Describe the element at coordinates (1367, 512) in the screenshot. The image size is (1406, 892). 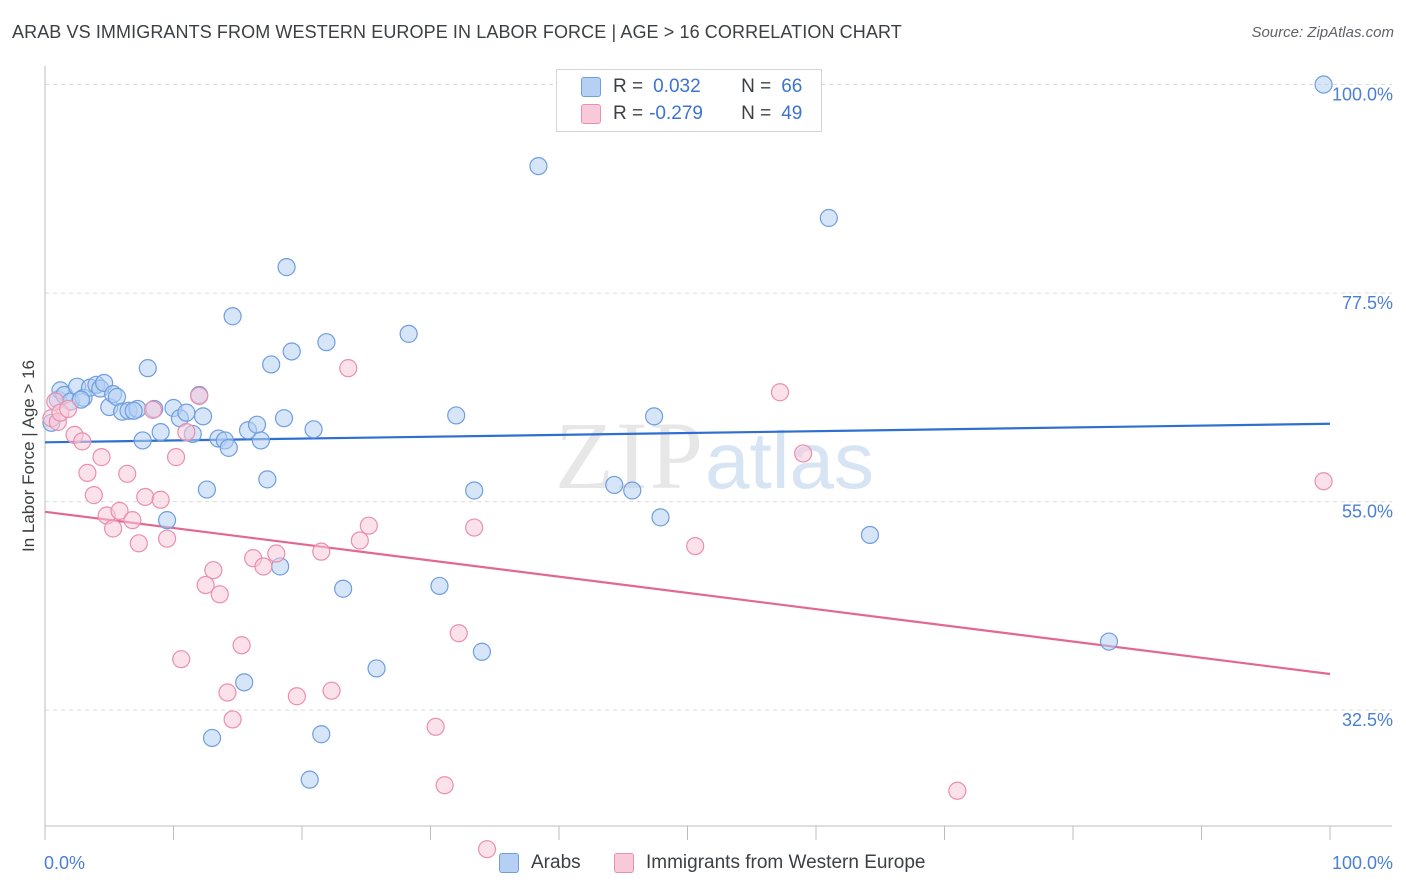
I see `y-tick-label: 55.0%` at that location.